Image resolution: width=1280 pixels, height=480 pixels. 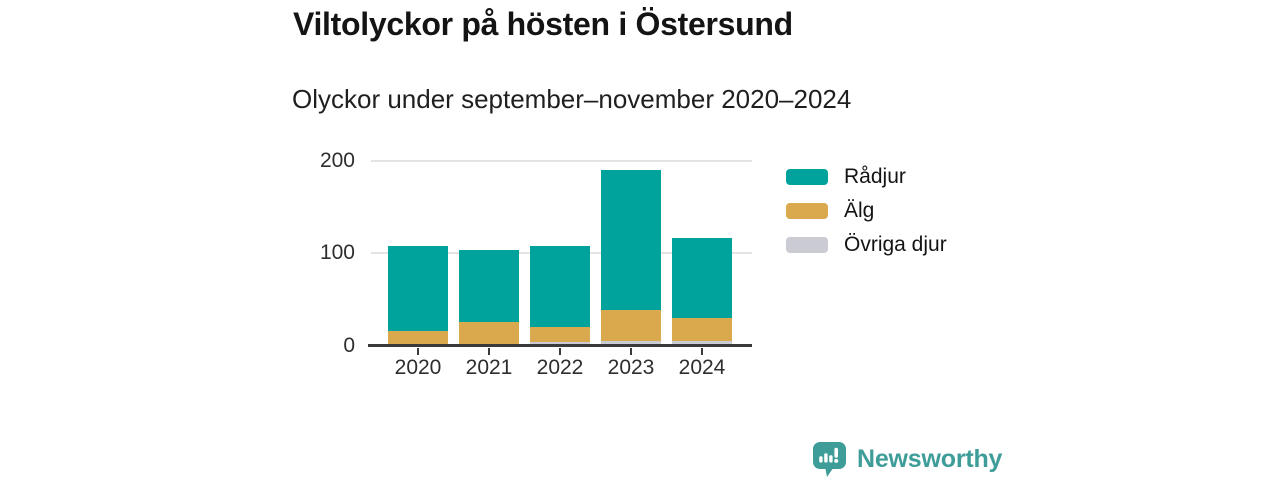 I want to click on x-tick-mark-2021, so click(x=489, y=351).